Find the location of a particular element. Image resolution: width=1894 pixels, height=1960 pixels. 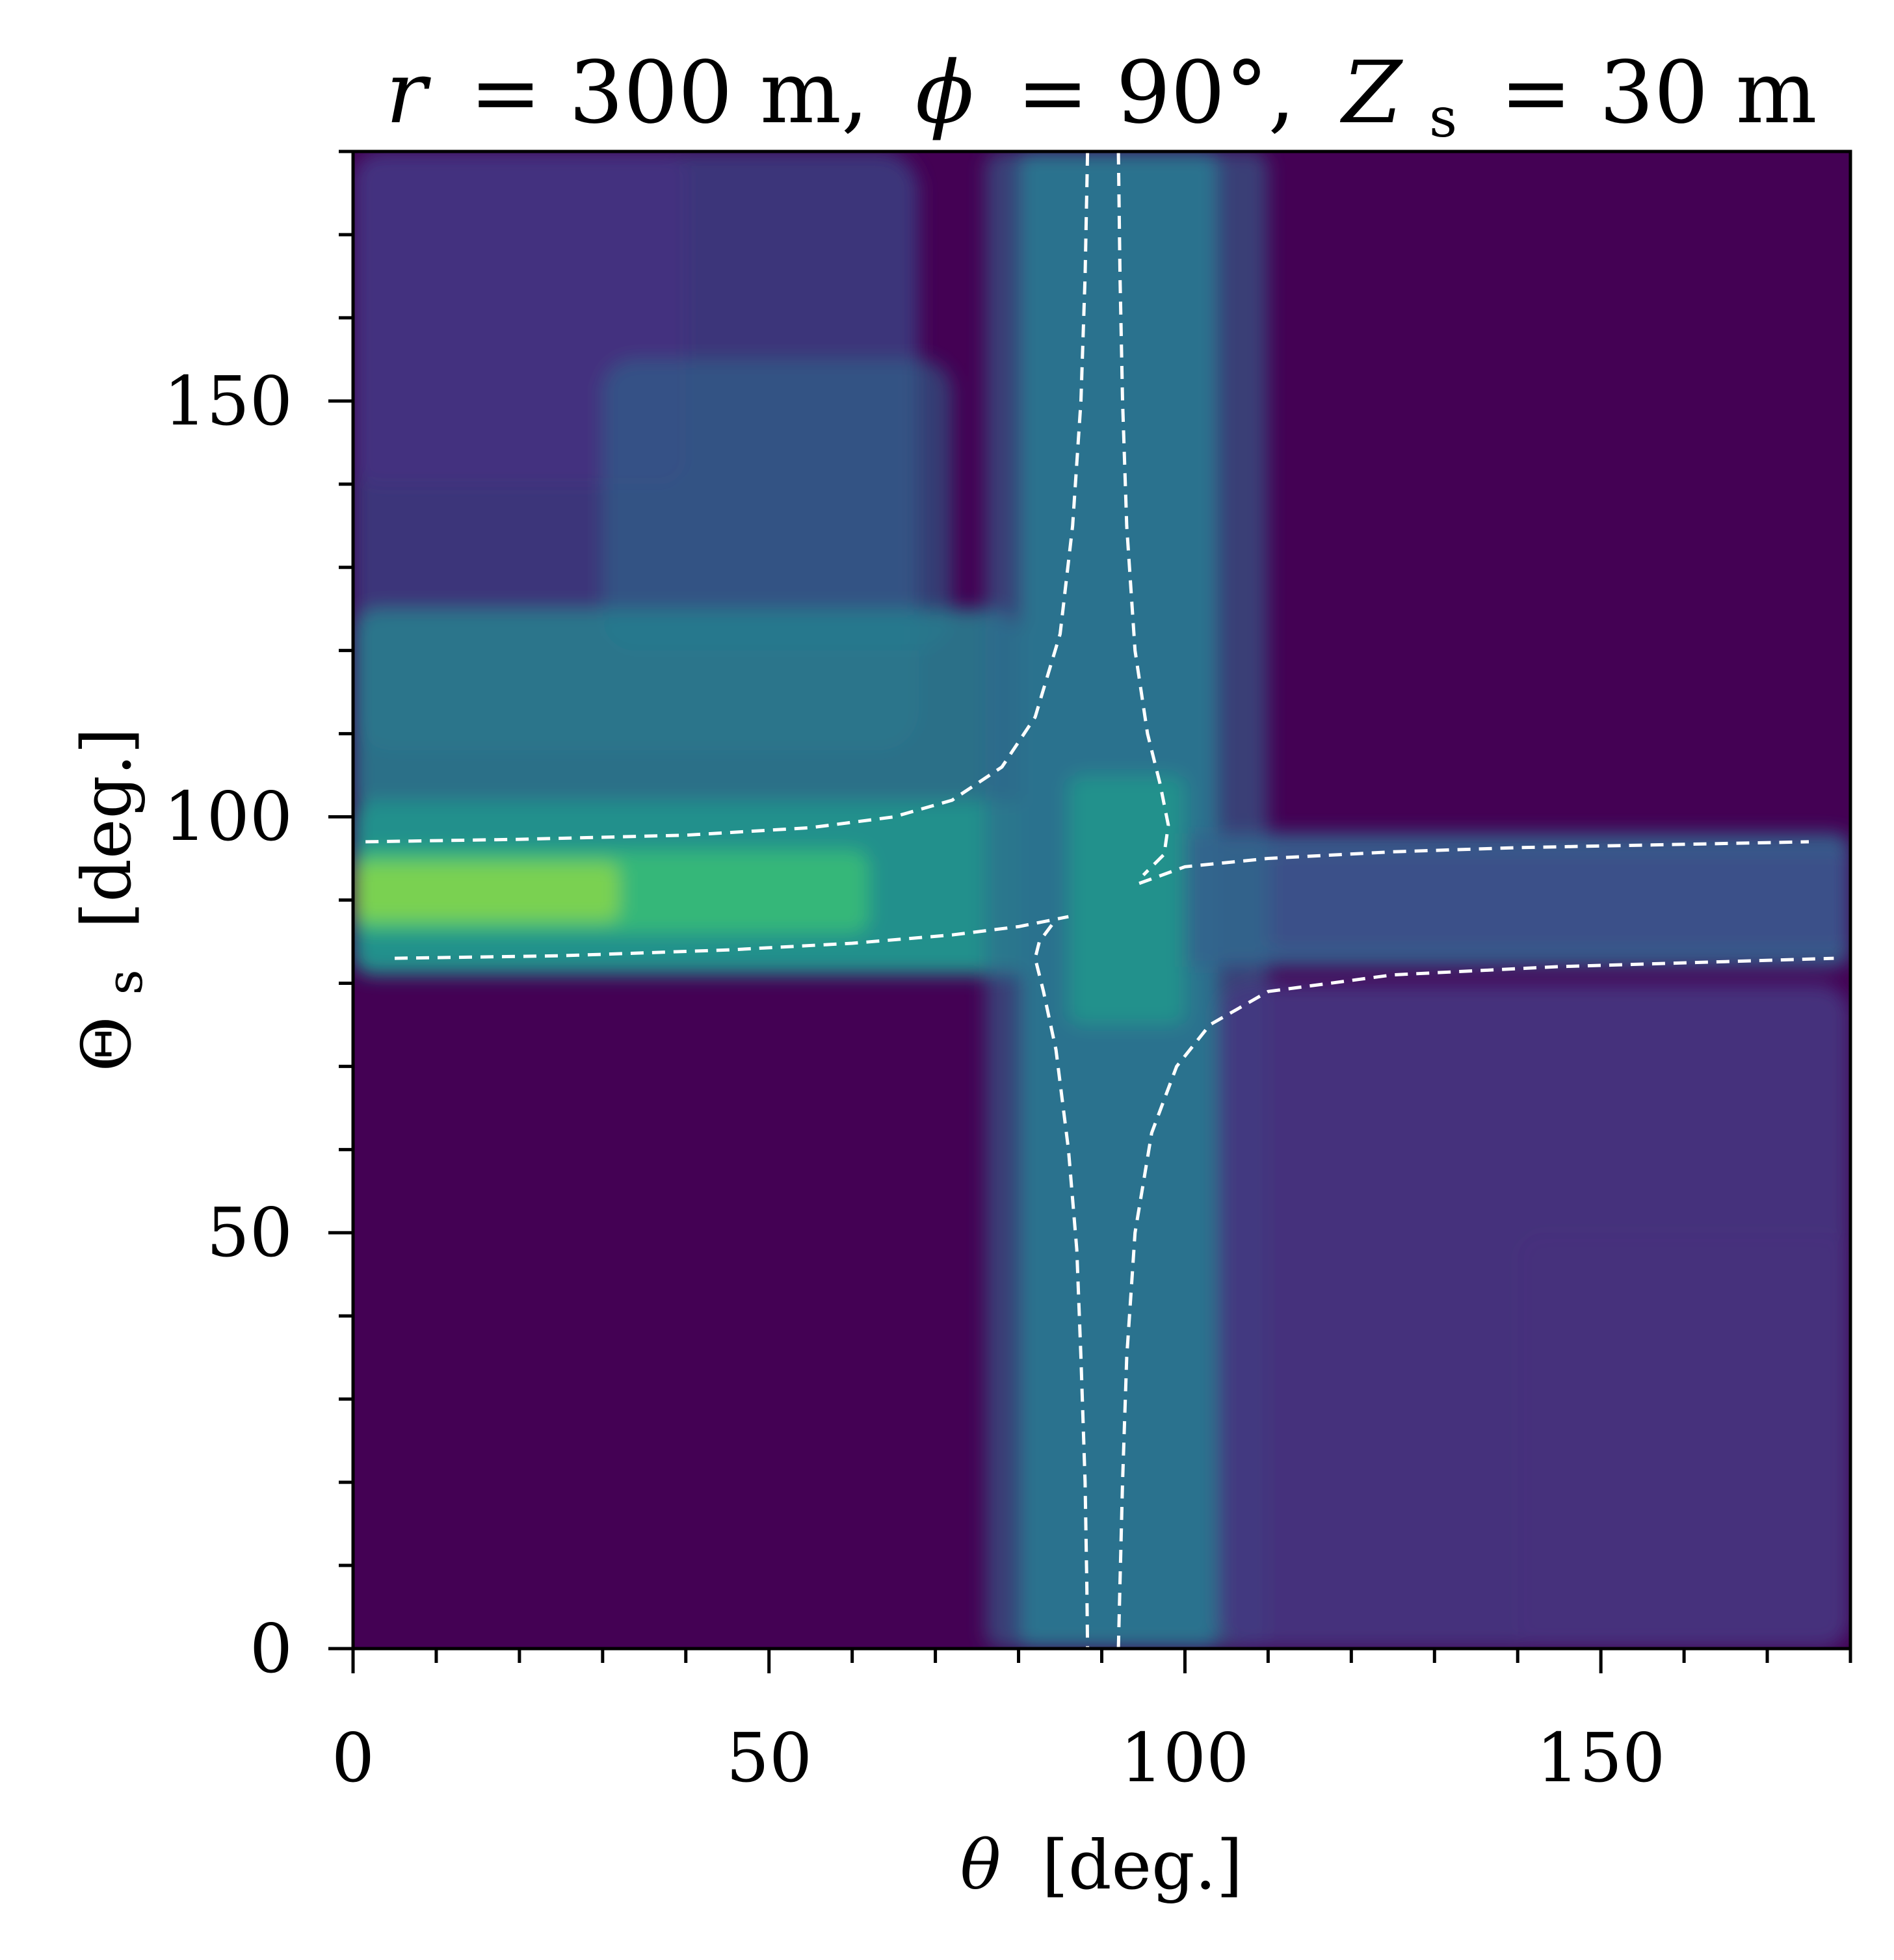

y-axis-label: Θ s [deg.] is located at coordinates (112, 899).